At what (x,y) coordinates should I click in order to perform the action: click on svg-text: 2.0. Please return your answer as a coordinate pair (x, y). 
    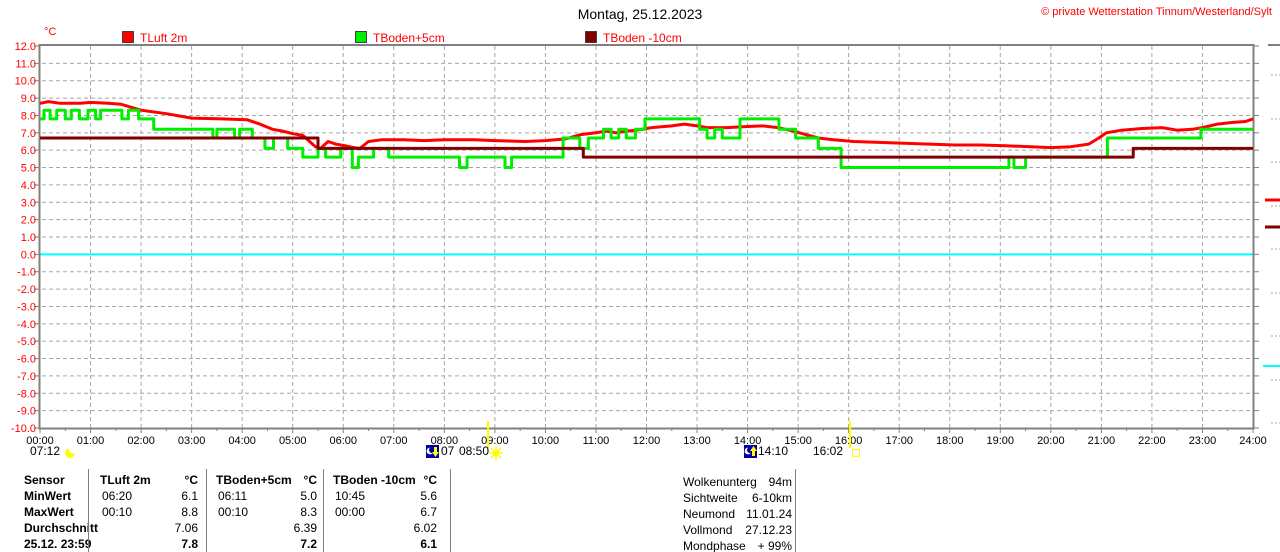
    Looking at the image, I should click on (28, 221).